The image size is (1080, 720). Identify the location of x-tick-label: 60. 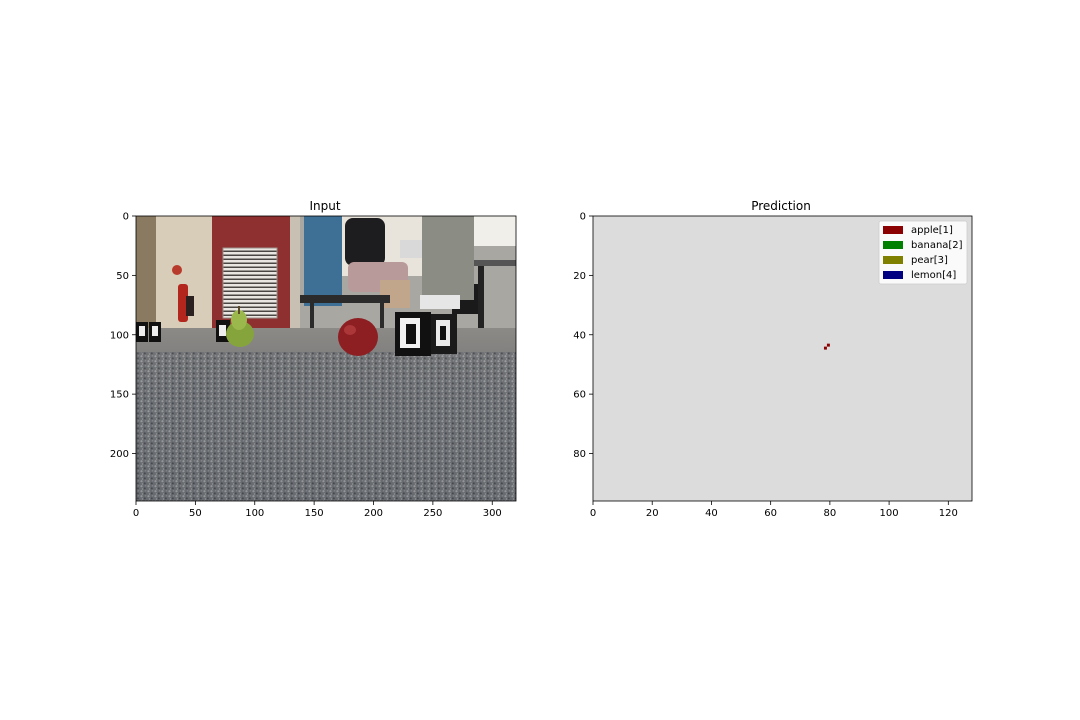
(770, 513).